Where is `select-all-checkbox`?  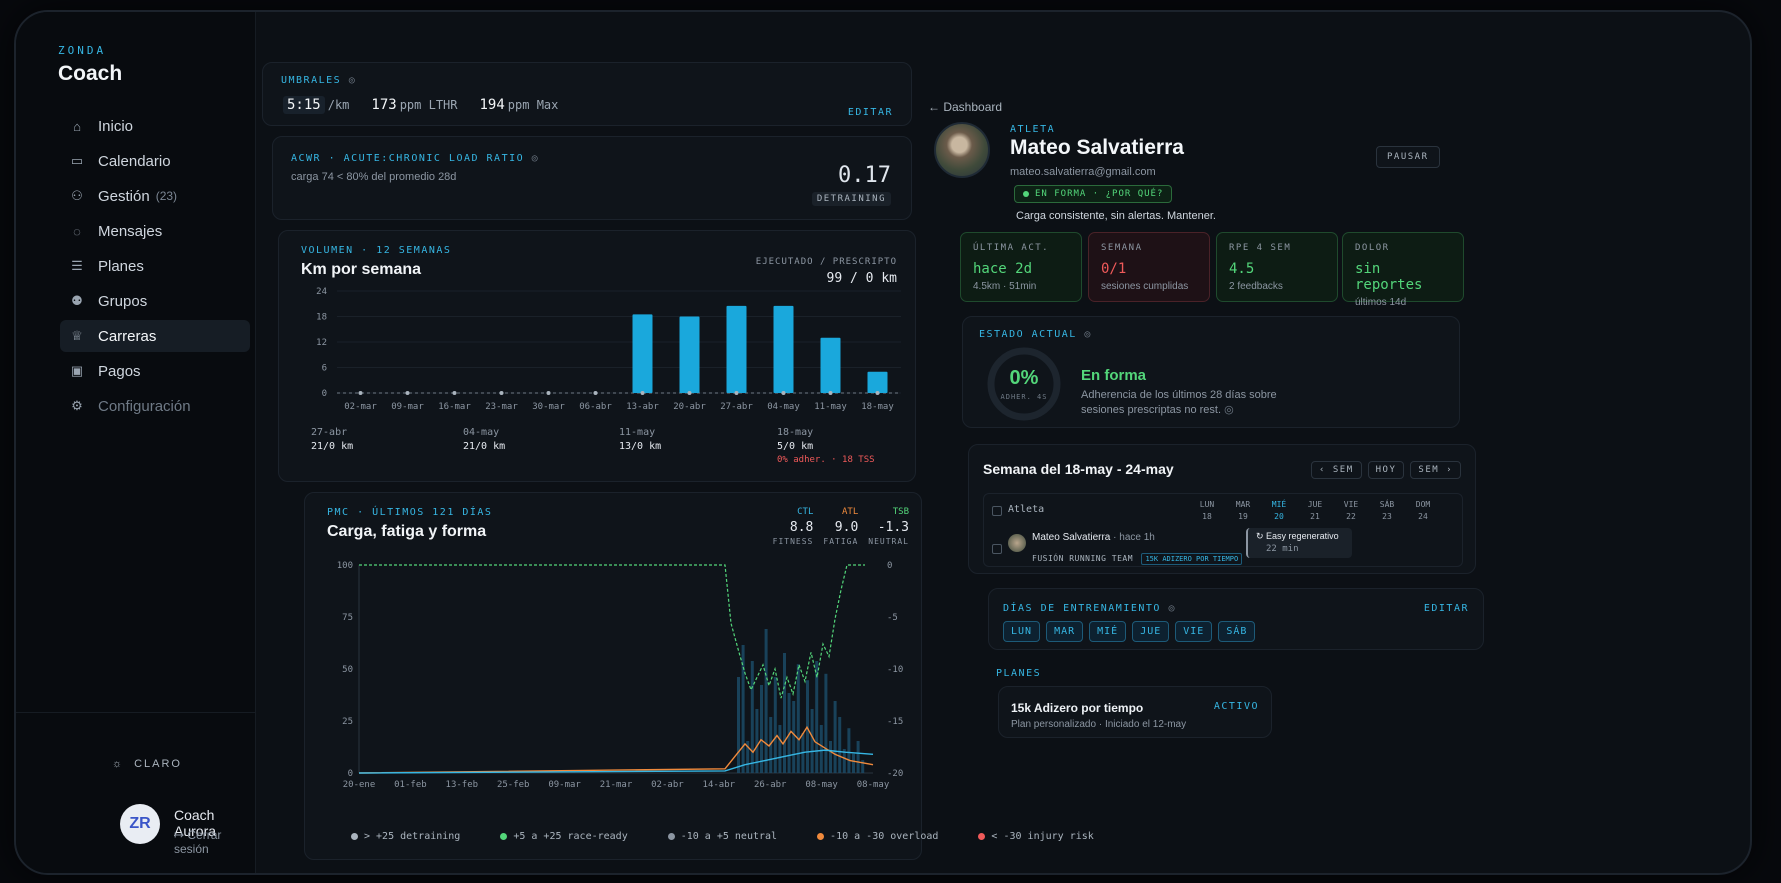
select-all-checkbox is located at coordinates (997, 511).